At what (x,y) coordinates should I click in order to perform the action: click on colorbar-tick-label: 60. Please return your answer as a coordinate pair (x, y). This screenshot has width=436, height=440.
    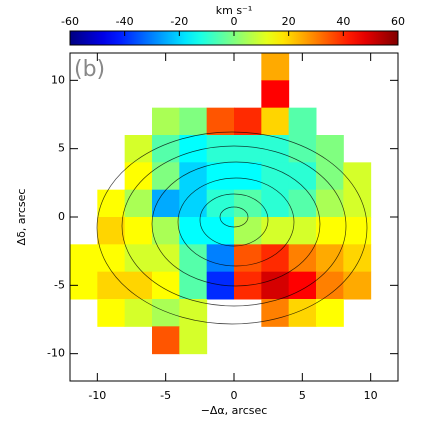
    Looking at the image, I should click on (398, 21).